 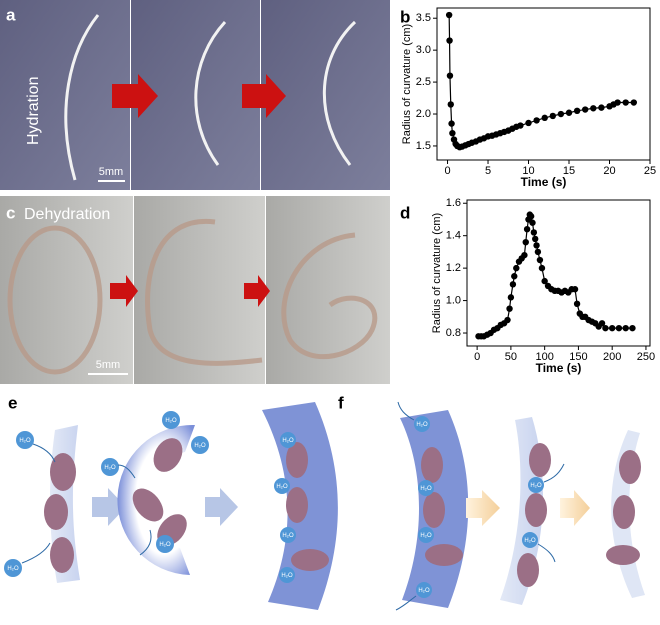 What do you see at coordinates (578, 357) in the screenshot?
I see `x-tick-label: 150` at bounding box center [578, 357].